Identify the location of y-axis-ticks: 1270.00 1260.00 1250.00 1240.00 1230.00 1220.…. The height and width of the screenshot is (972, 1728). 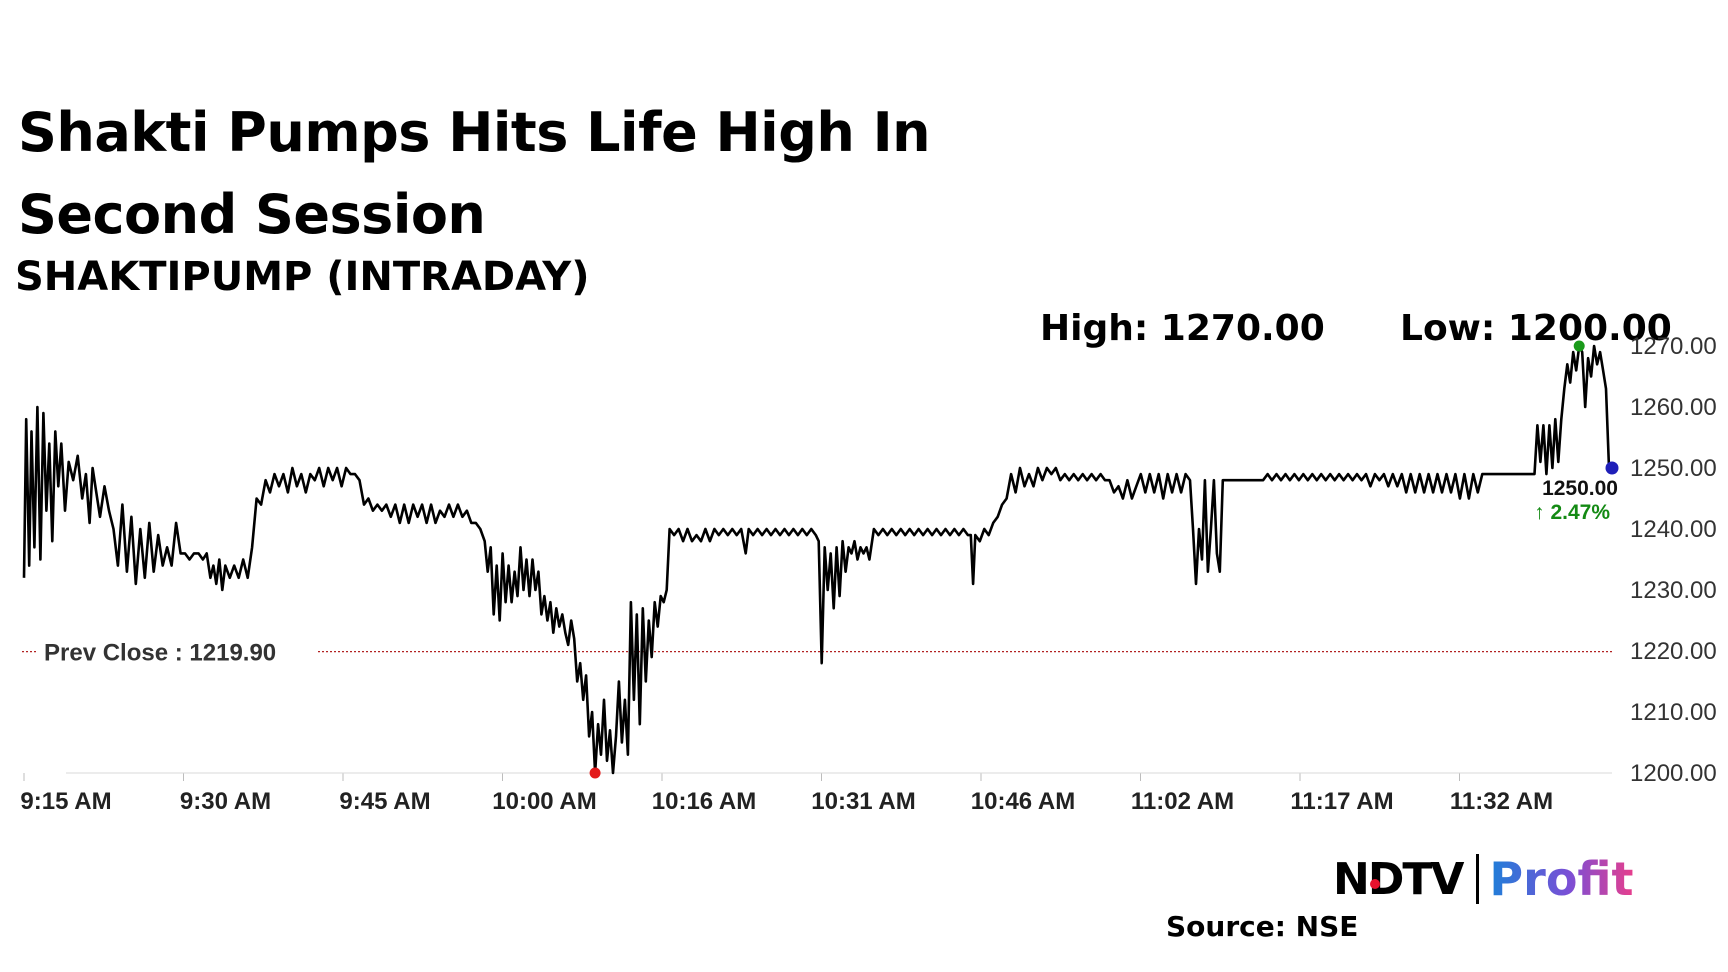
(1673, 560).